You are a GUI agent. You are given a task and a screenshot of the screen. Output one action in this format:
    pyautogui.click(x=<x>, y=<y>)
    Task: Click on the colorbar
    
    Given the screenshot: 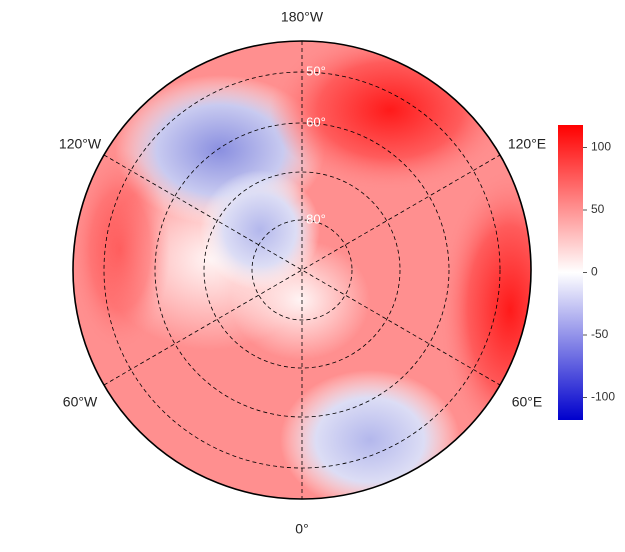 What is the action you would take?
    pyautogui.click(x=570, y=272)
    